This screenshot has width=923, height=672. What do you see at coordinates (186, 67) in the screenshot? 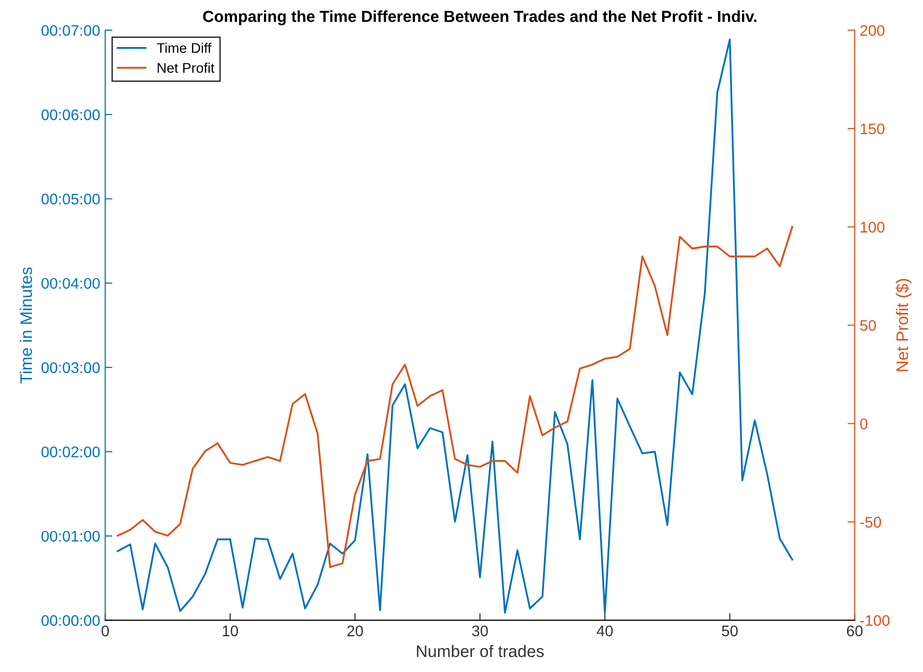
I see `legend-label: Net Profit` at bounding box center [186, 67].